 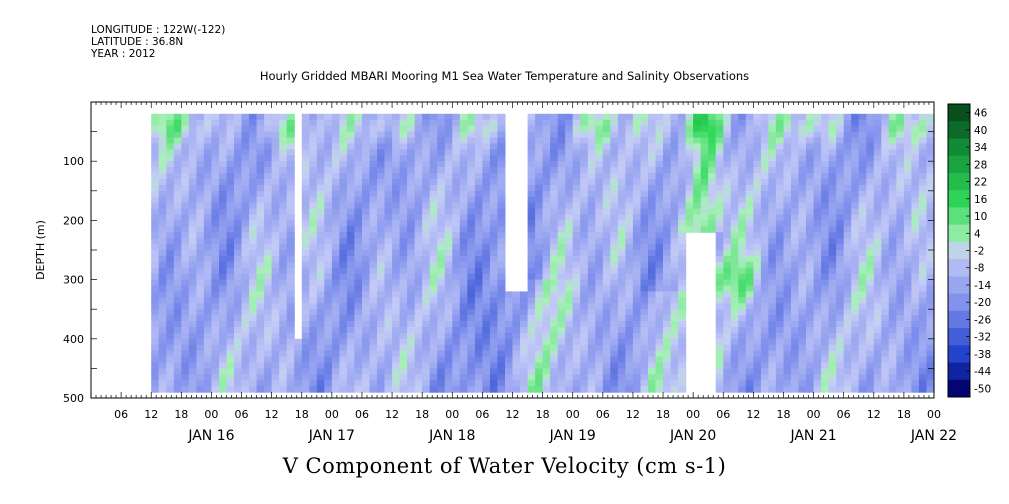 I want to click on colorbar-label: 16, so click(x=981, y=200).